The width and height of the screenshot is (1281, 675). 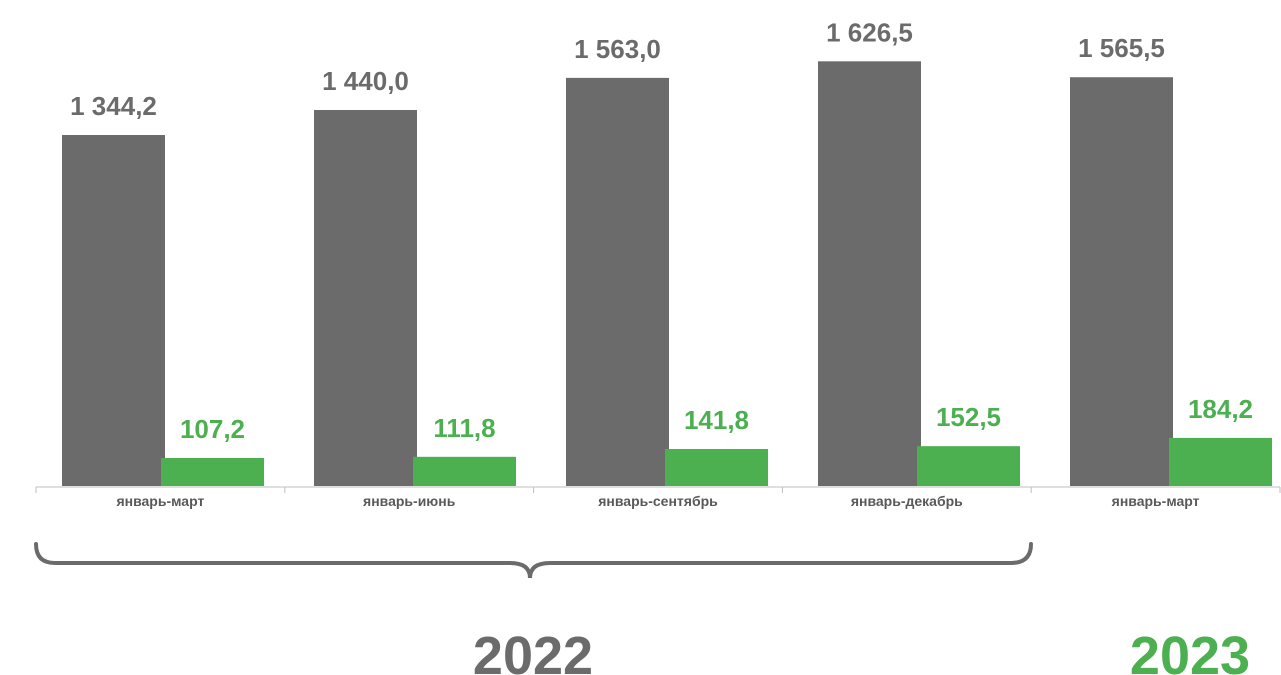 I want to click on value-label-series1-3: 1 563,0, so click(x=617, y=49).